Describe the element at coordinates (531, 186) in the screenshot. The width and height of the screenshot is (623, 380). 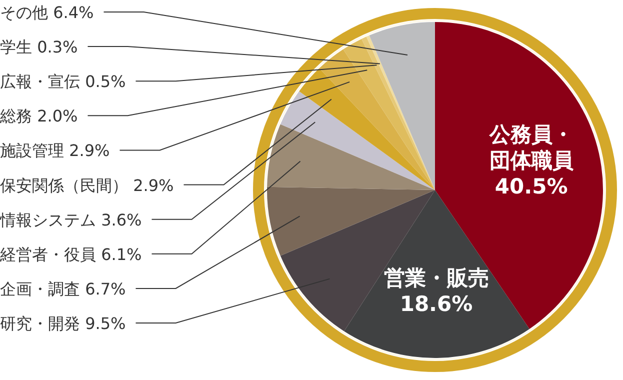
I see `data-label: 40.5%` at that location.